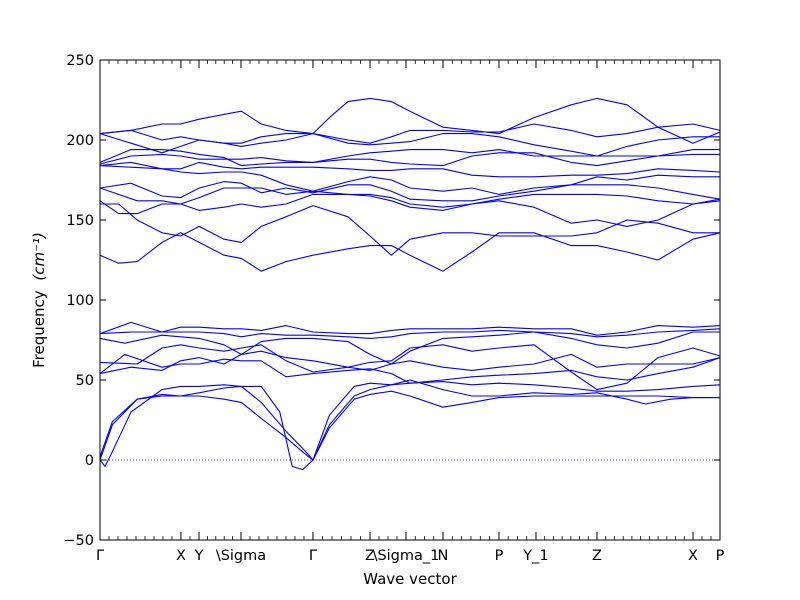 Image resolution: width=800 pixels, height=600 pixels. Describe the element at coordinates (241, 556) in the screenshot. I see `x-tick-label: \Sigma` at that location.